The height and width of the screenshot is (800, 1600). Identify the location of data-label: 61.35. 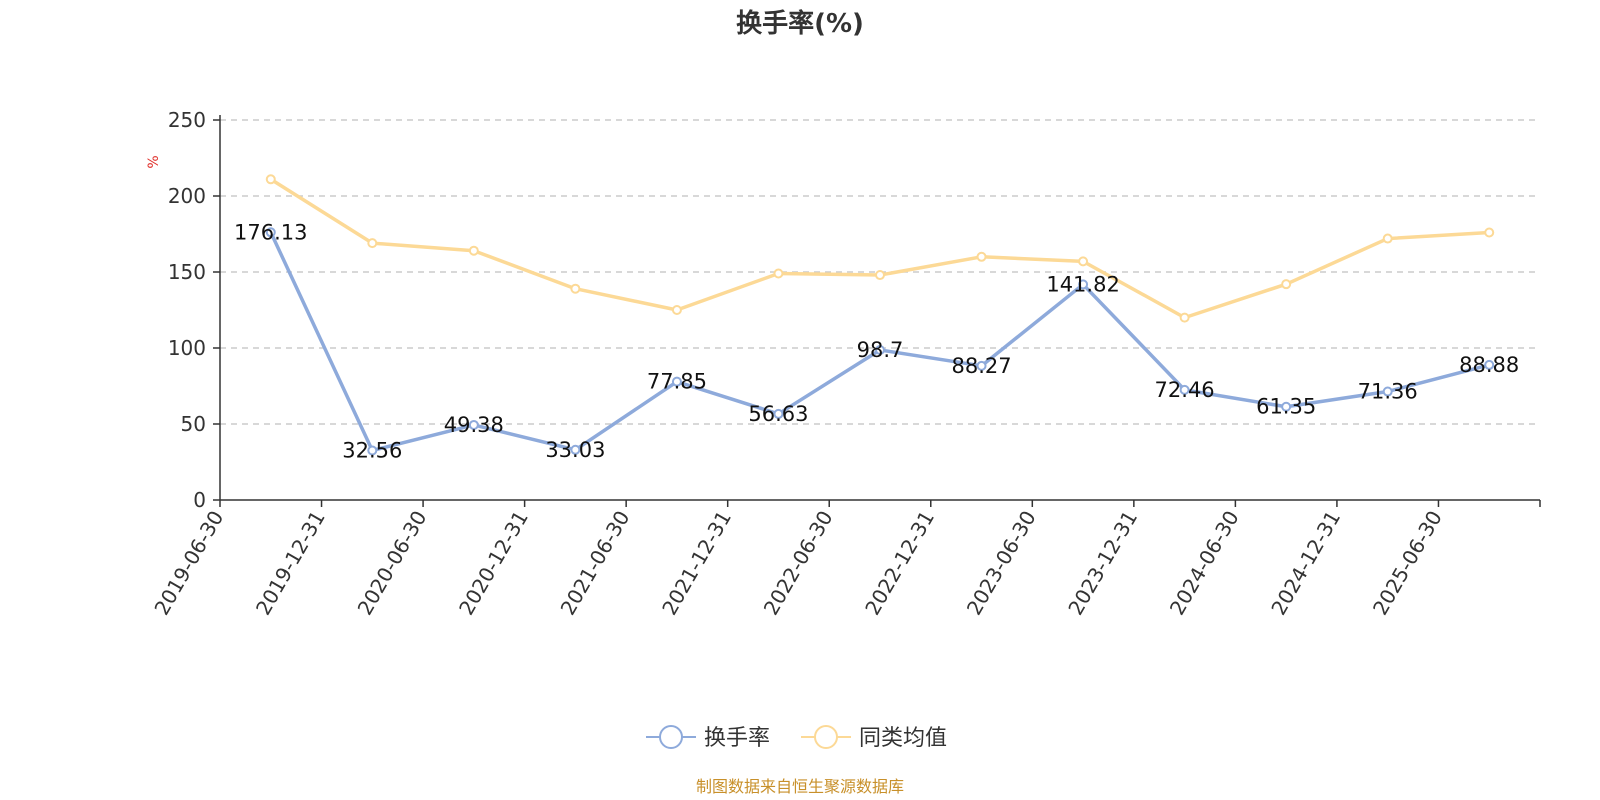
(1286, 407).